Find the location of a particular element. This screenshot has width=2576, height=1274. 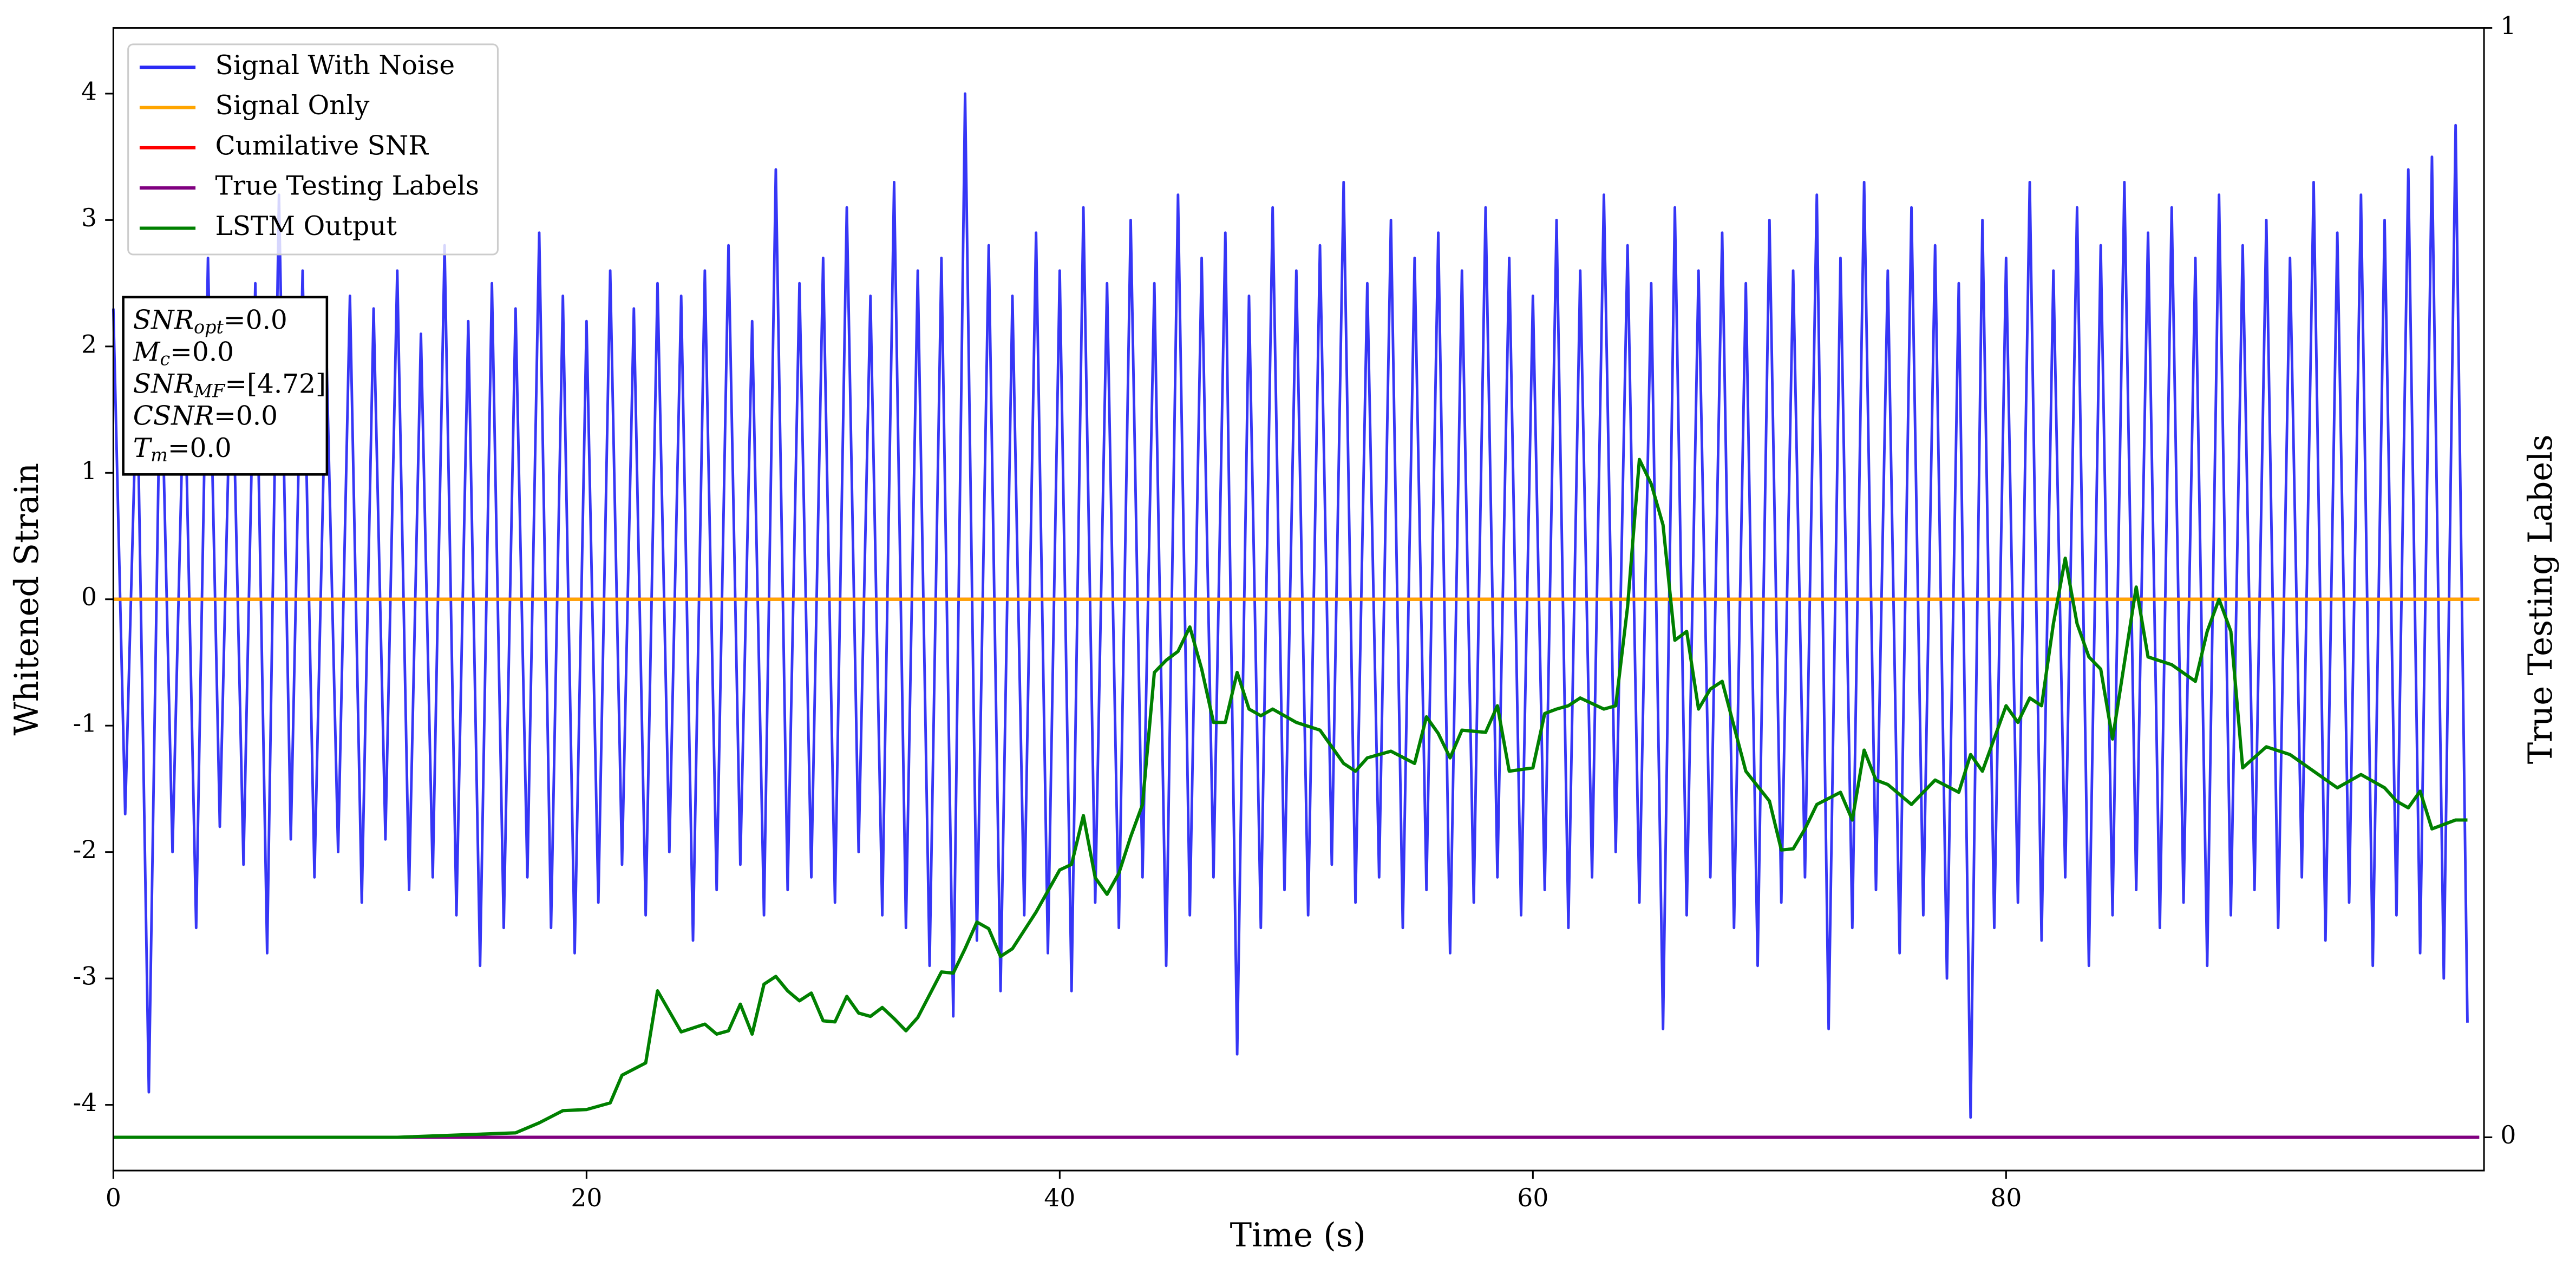

annotation-line: Tm=0.0 is located at coordinates (182, 449).